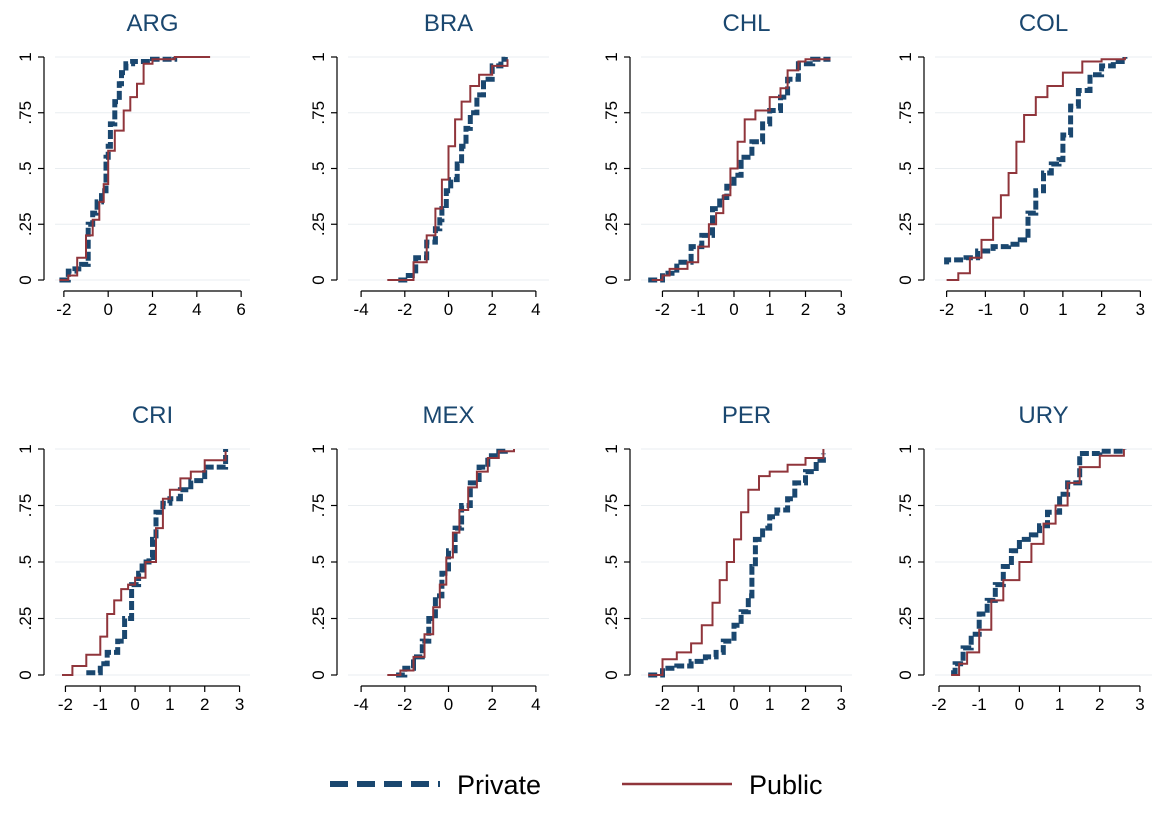 This screenshot has height=828, width=1171. I want to click on panel-title: PER, so click(746, 415).